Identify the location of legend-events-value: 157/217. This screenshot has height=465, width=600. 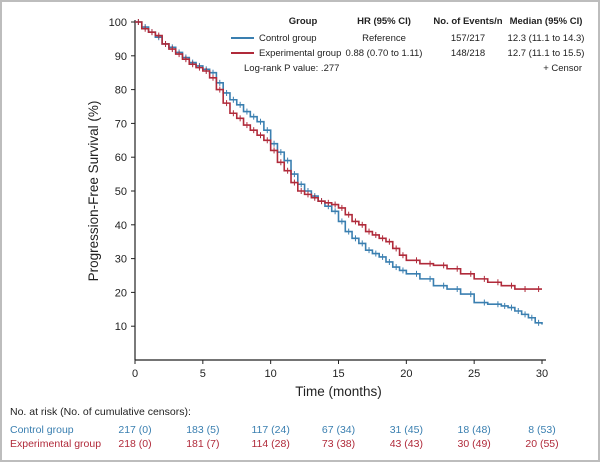
(468, 38).